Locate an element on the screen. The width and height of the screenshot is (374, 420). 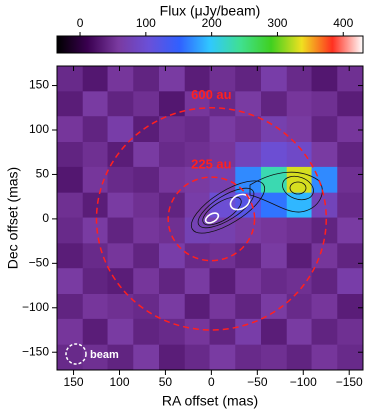
colorbar-tick-label: 100 is located at coordinates (146, 23).